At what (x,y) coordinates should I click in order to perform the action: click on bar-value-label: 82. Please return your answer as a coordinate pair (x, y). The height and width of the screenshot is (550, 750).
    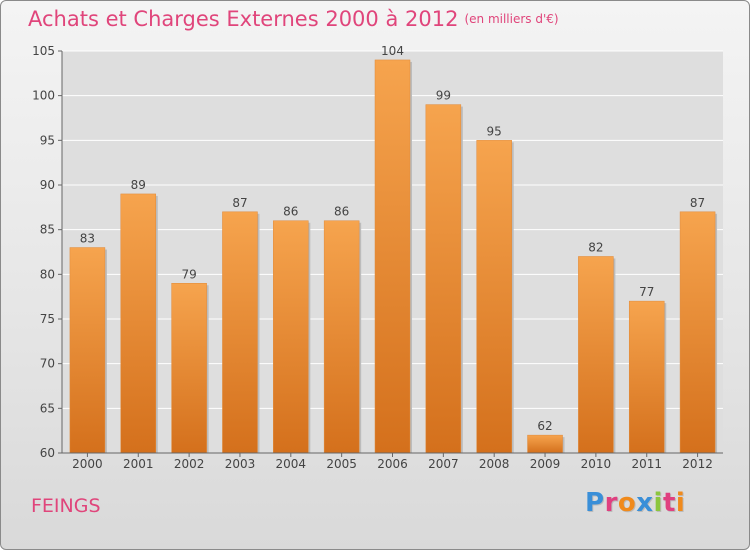
    Looking at the image, I should click on (595, 247).